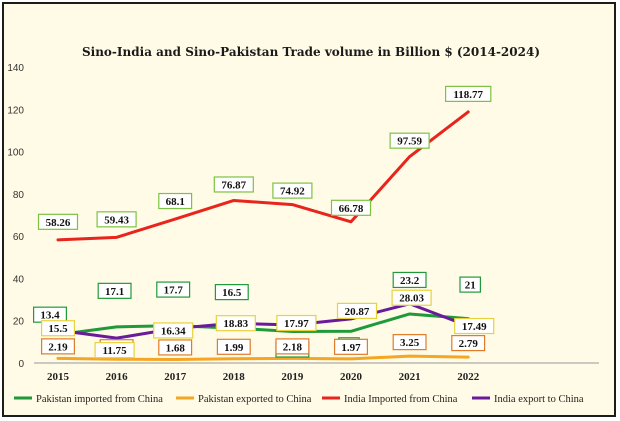  I want to click on data-label-text: 17.1, so click(114, 292).